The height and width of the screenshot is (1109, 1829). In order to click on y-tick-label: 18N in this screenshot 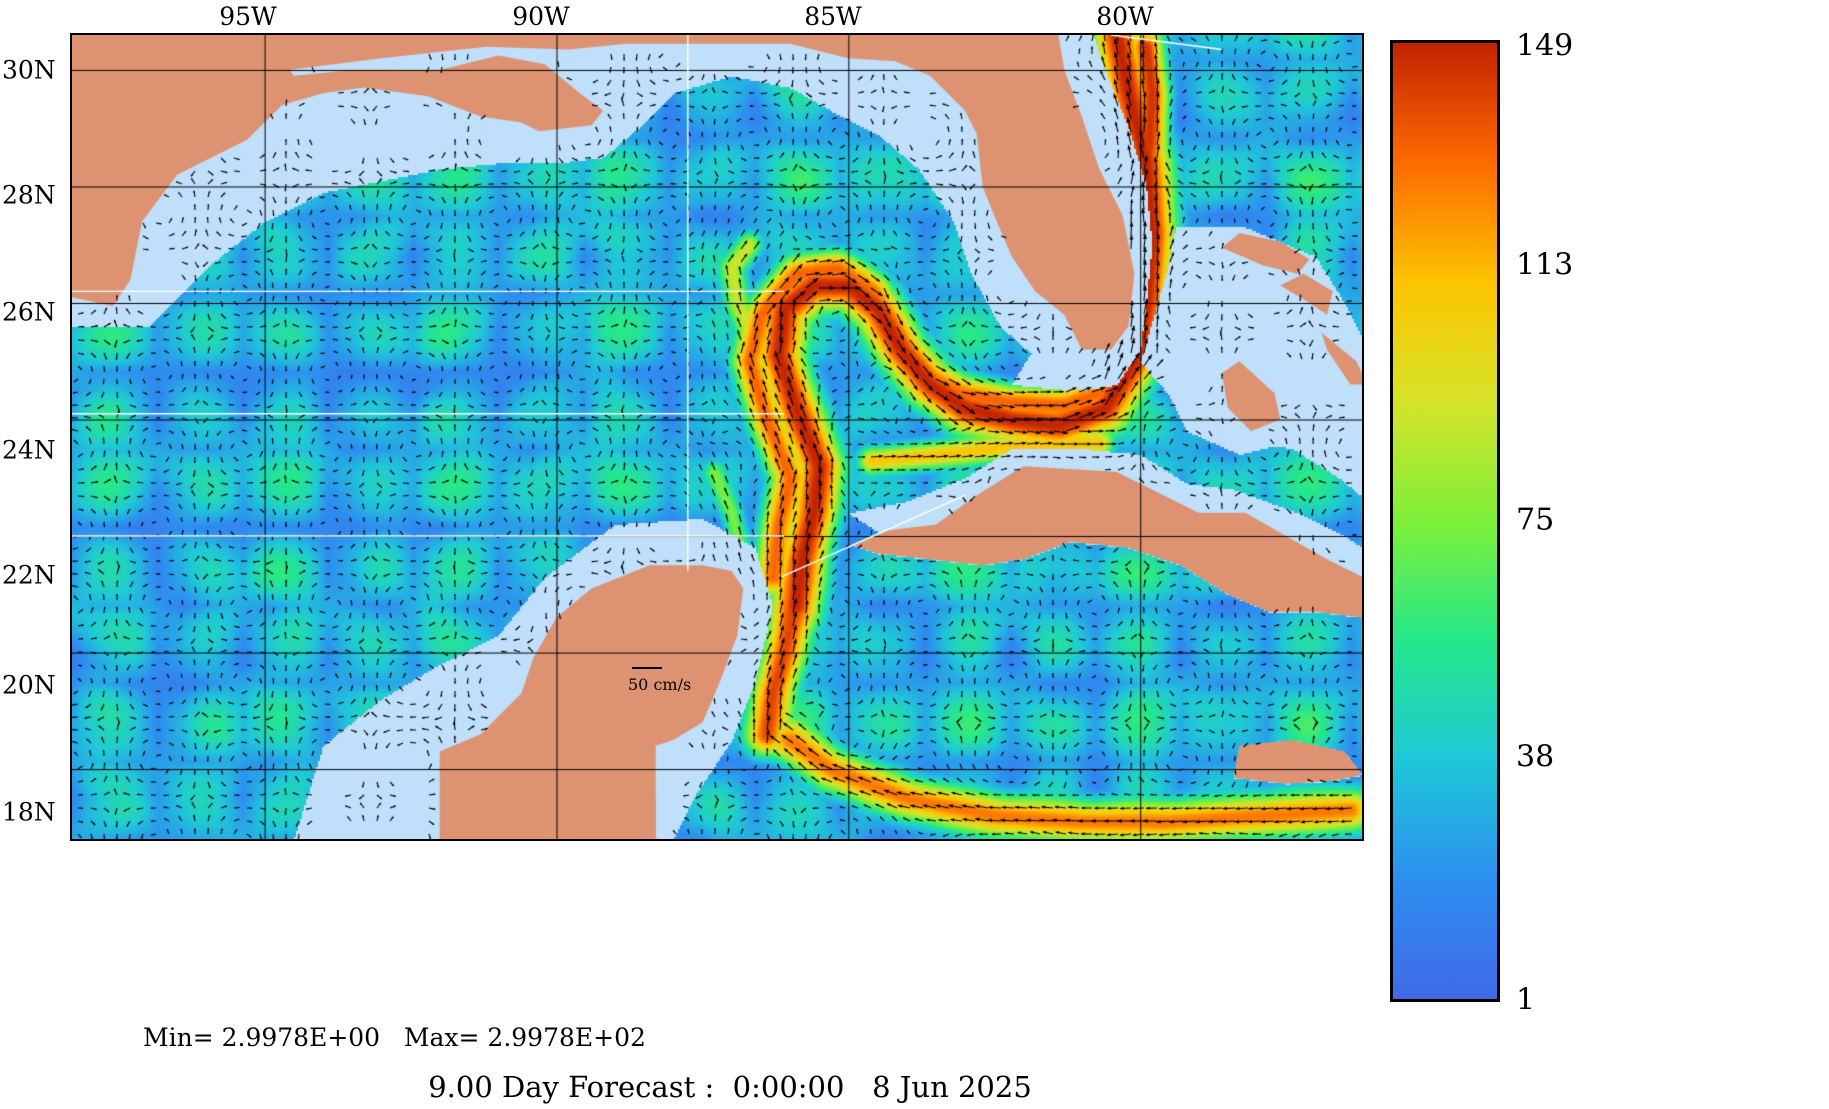, I will do `click(29, 812)`.